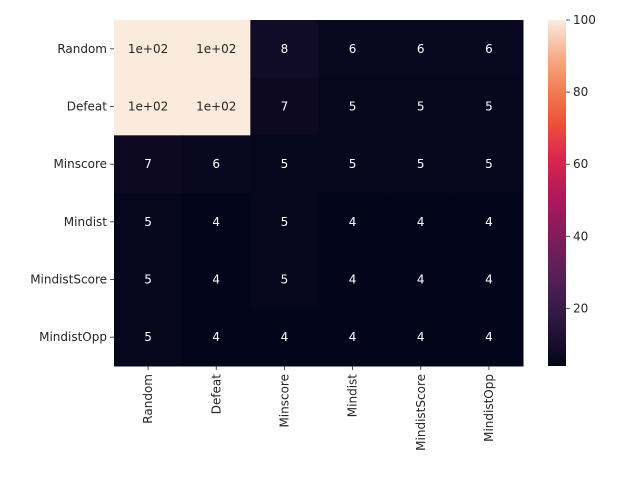 This screenshot has width=640, height=480. What do you see at coordinates (580, 92) in the screenshot?
I see `colorbar-tick-label: 80` at bounding box center [580, 92].